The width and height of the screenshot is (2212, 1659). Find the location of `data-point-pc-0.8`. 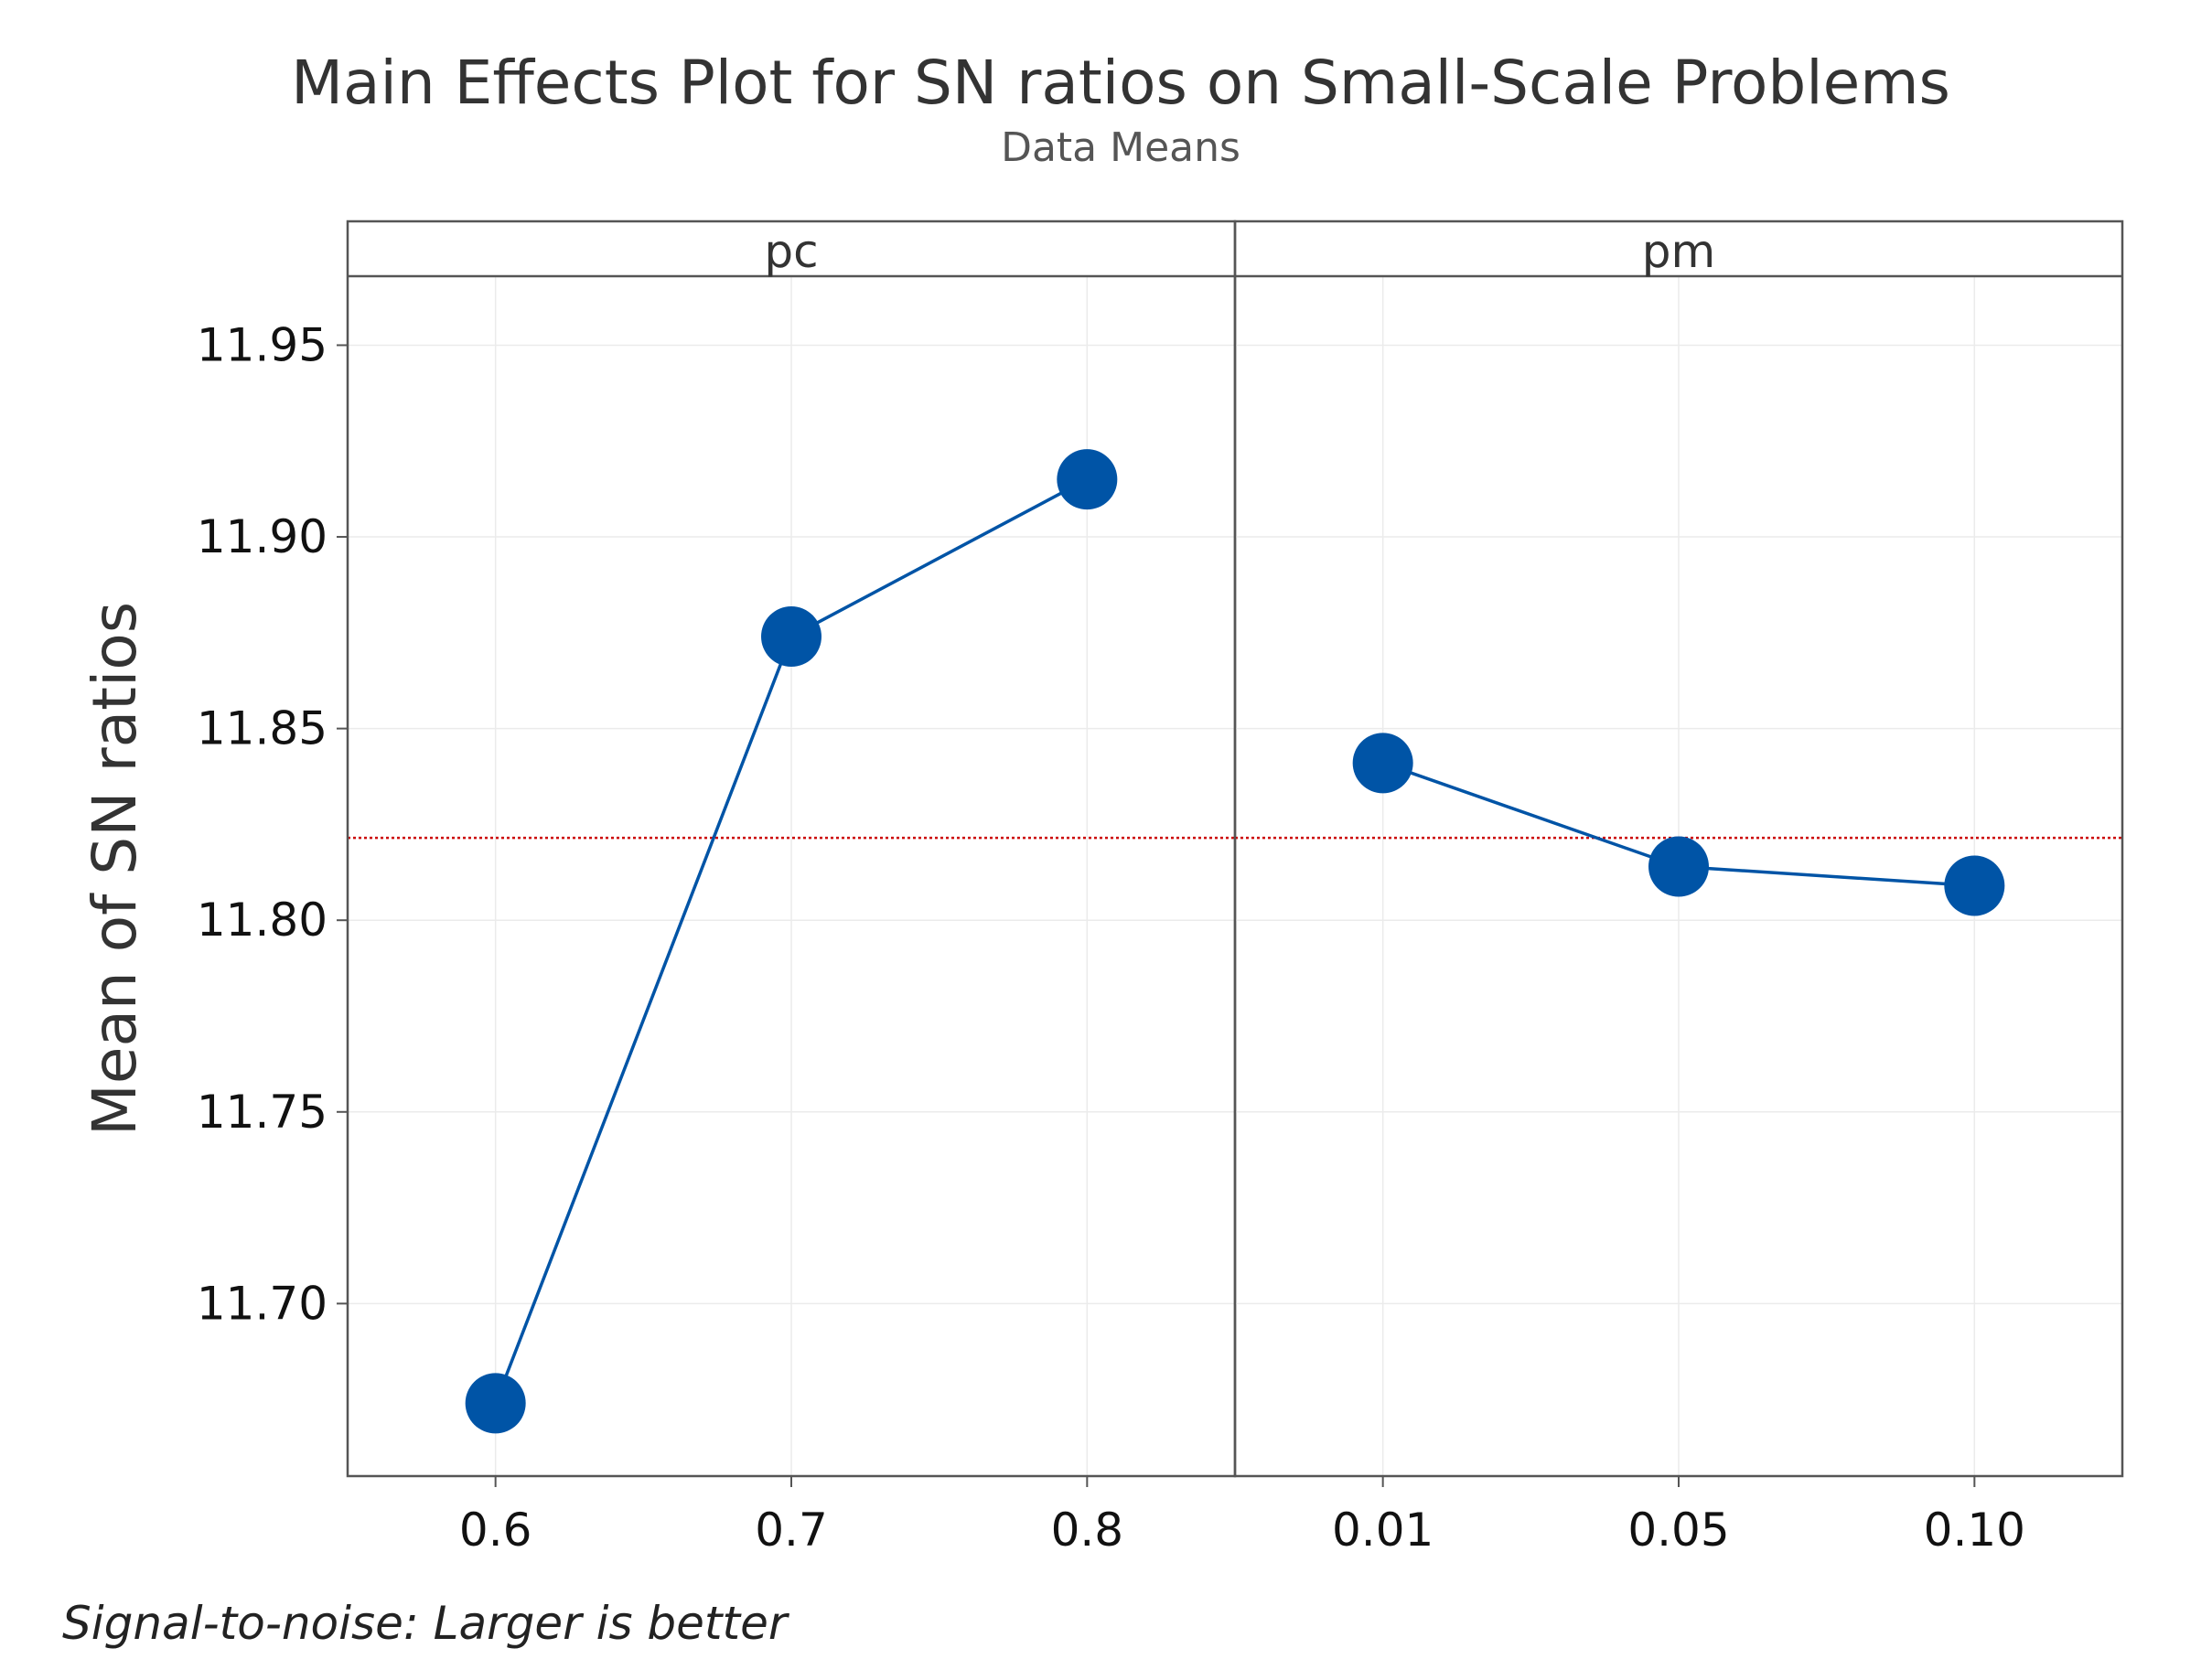

data-point-pc-0.8 is located at coordinates (1087, 480).